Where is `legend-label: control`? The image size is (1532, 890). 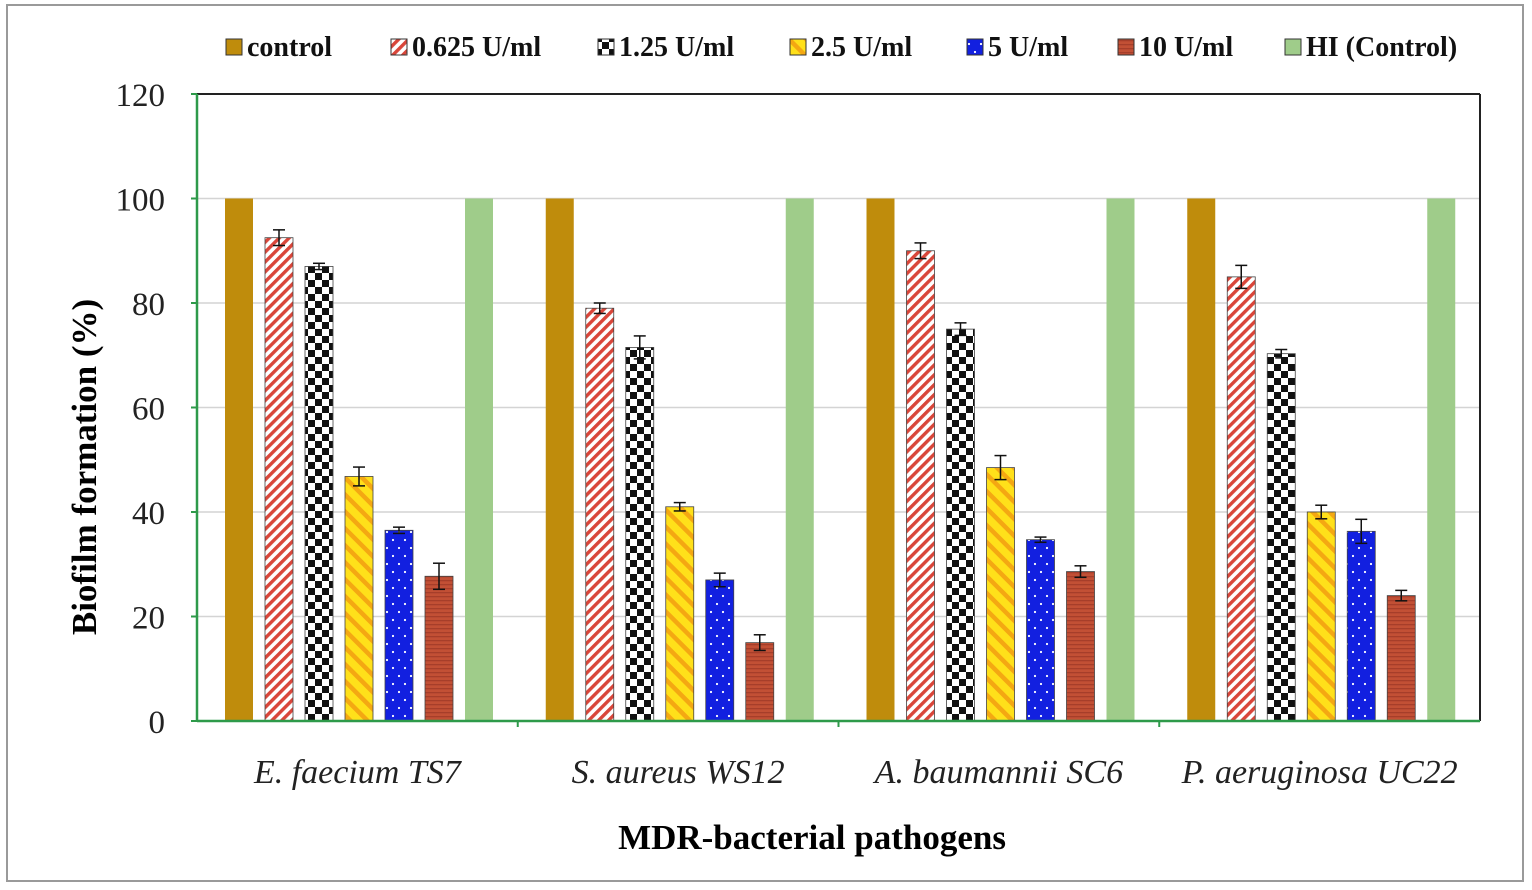
legend-label: control is located at coordinates (289, 47).